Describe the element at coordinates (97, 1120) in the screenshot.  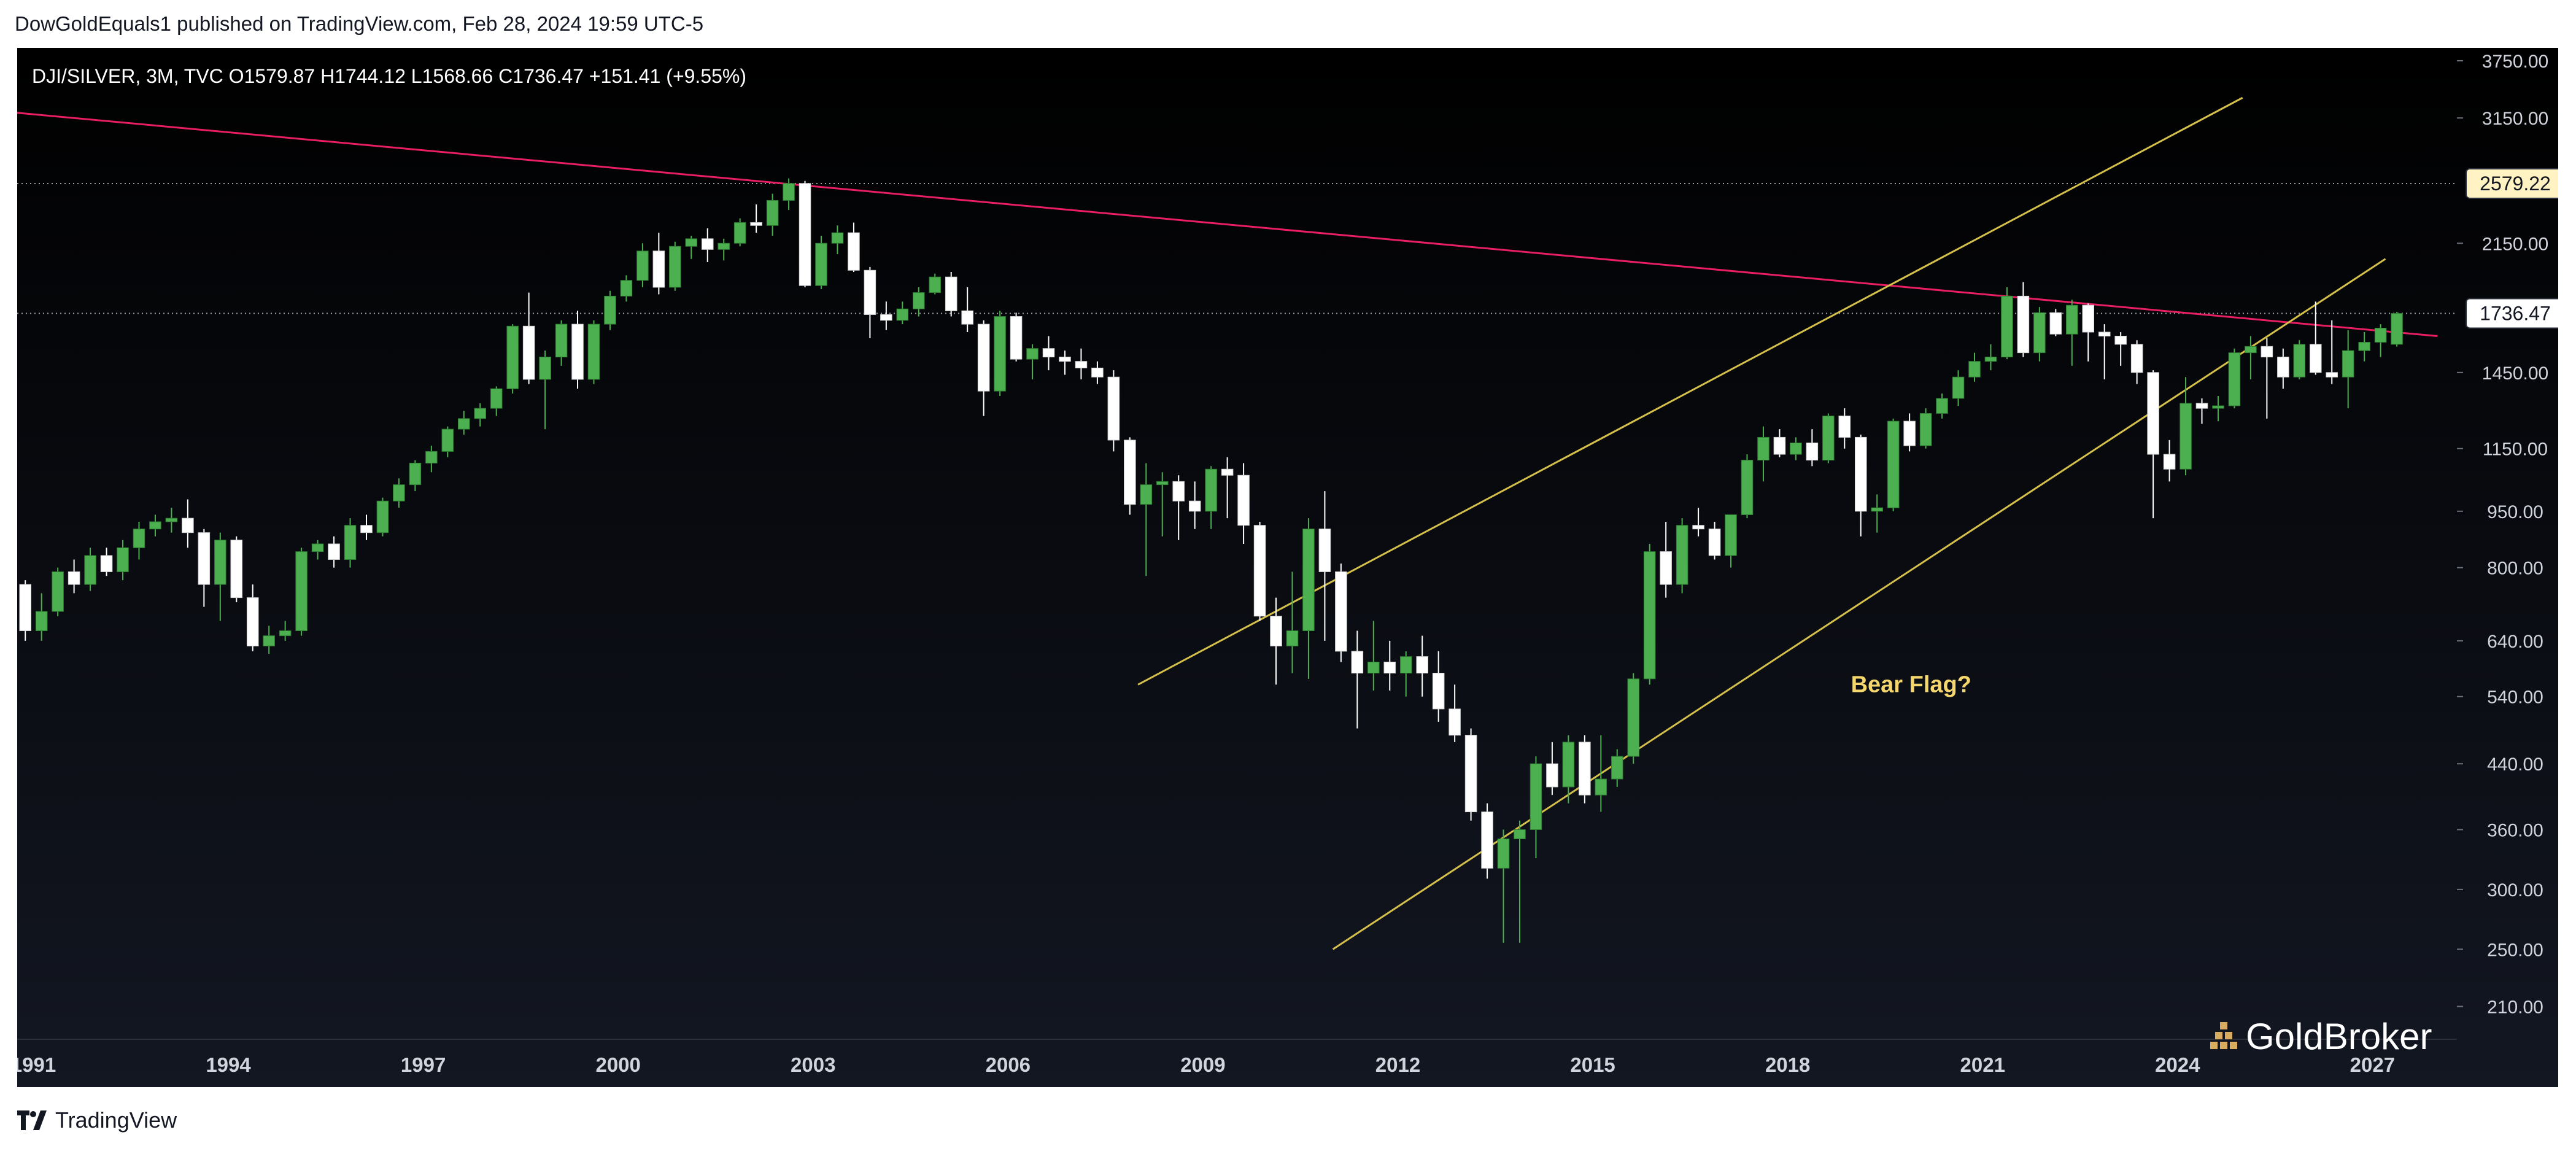
I see `tradingview-footer: TradingView` at that location.